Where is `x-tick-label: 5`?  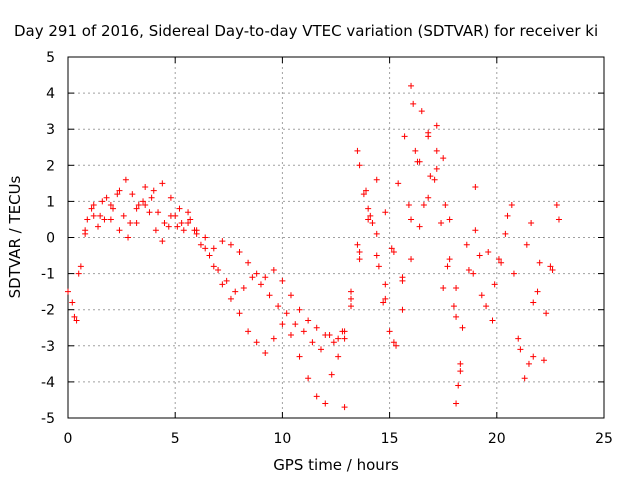 x-tick-label: 5 is located at coordinates (175, 439).